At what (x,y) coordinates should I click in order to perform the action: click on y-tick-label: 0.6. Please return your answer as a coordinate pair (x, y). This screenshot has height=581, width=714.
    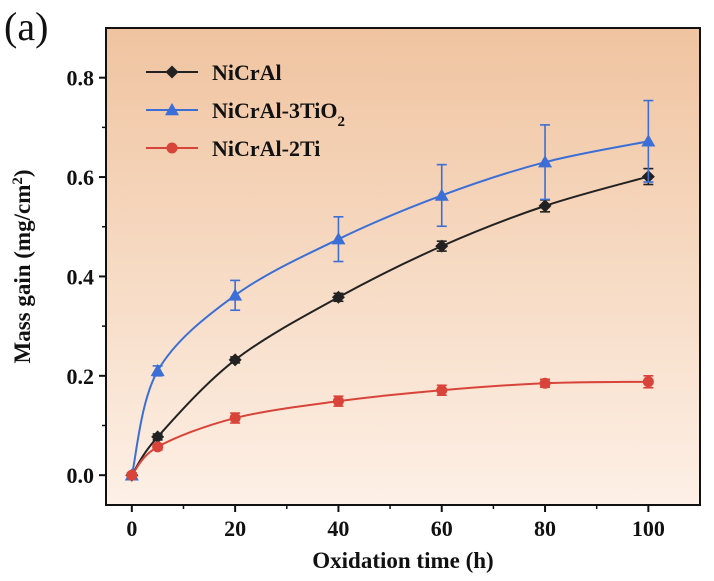
    Looking at the image, I should click on (81, 177).